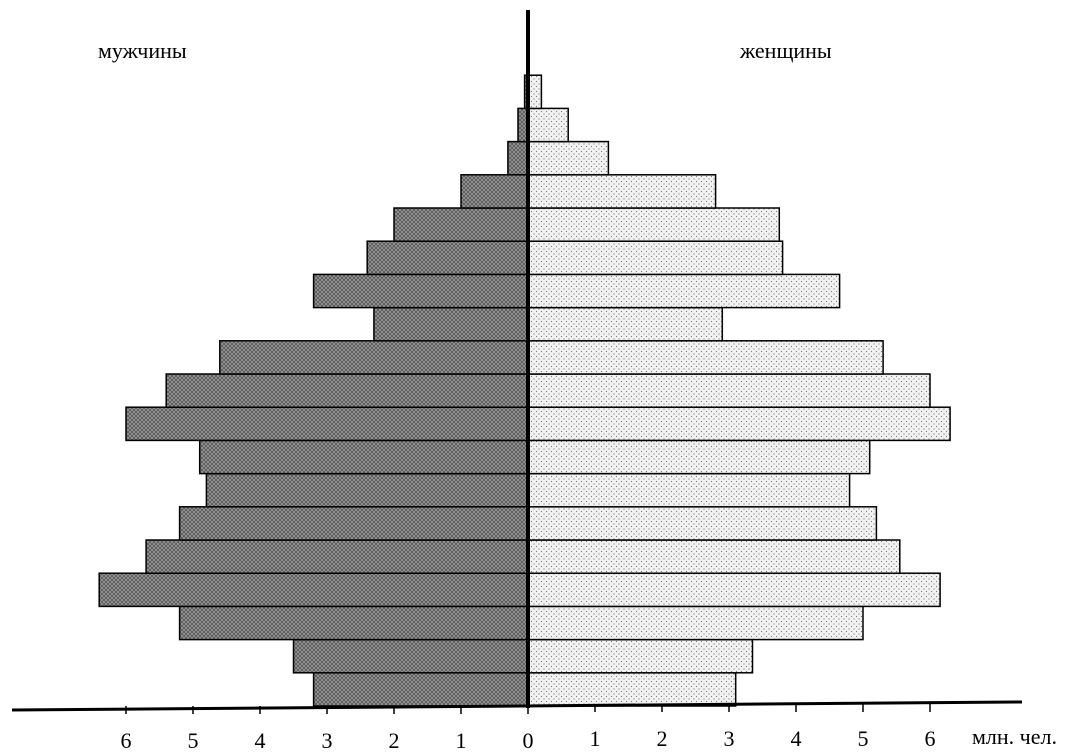  Describe the element at coordinates (595, 738) in the screenshot. I see `x-tick-label-right: 1` at that location.